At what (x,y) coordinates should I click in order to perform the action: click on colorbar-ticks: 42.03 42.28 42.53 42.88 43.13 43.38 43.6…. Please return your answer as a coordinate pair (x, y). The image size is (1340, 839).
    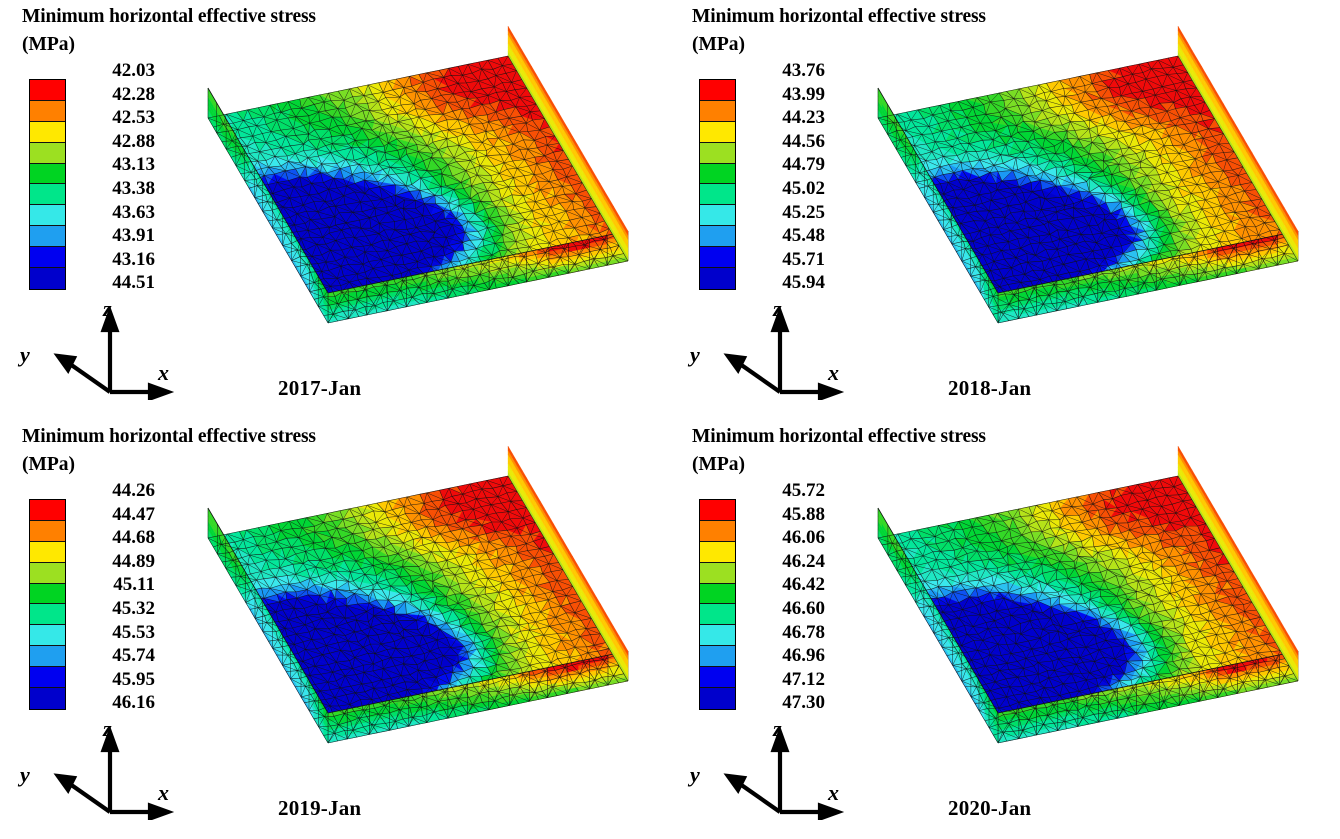
    Looking at the image, I should click on (115, 177).